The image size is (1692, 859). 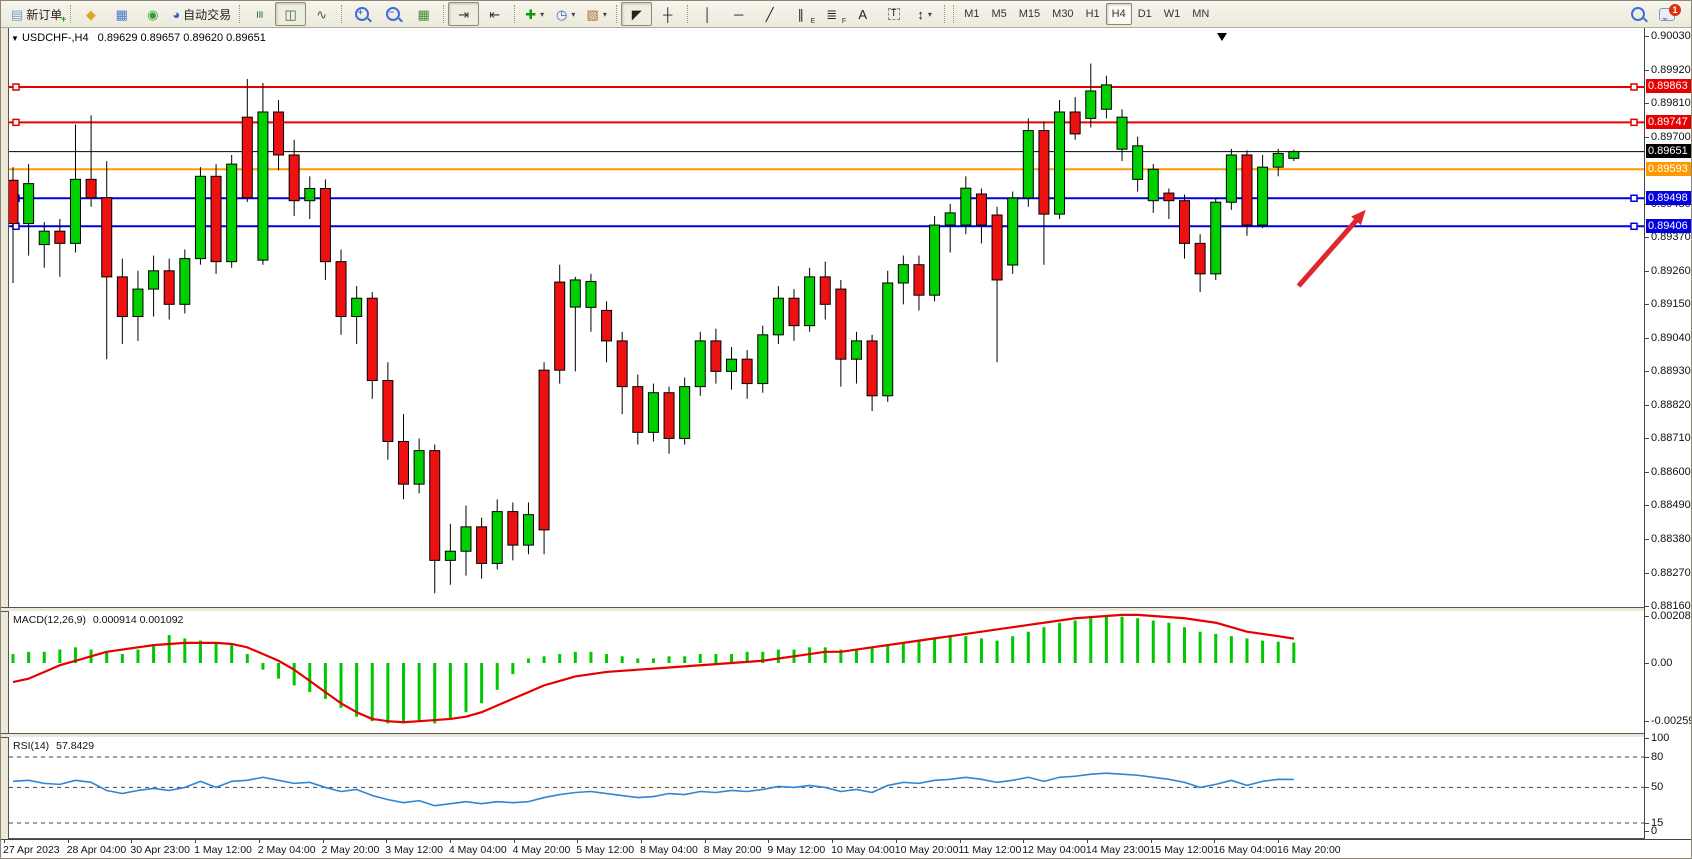 I want to click on cursor-button: ◤, so click(x=637, y=14).